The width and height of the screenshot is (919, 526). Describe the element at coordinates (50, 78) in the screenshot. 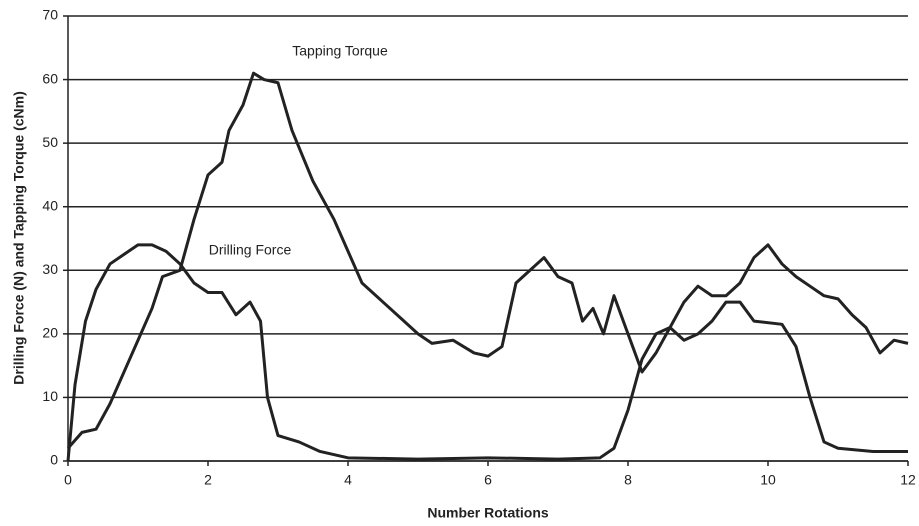

I see `y-tick-label: 60` at that location.